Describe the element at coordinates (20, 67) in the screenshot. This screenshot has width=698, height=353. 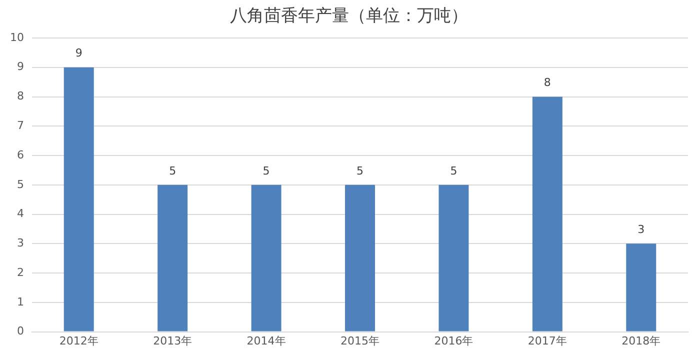
I see `y-tick-label: 9` at that location.